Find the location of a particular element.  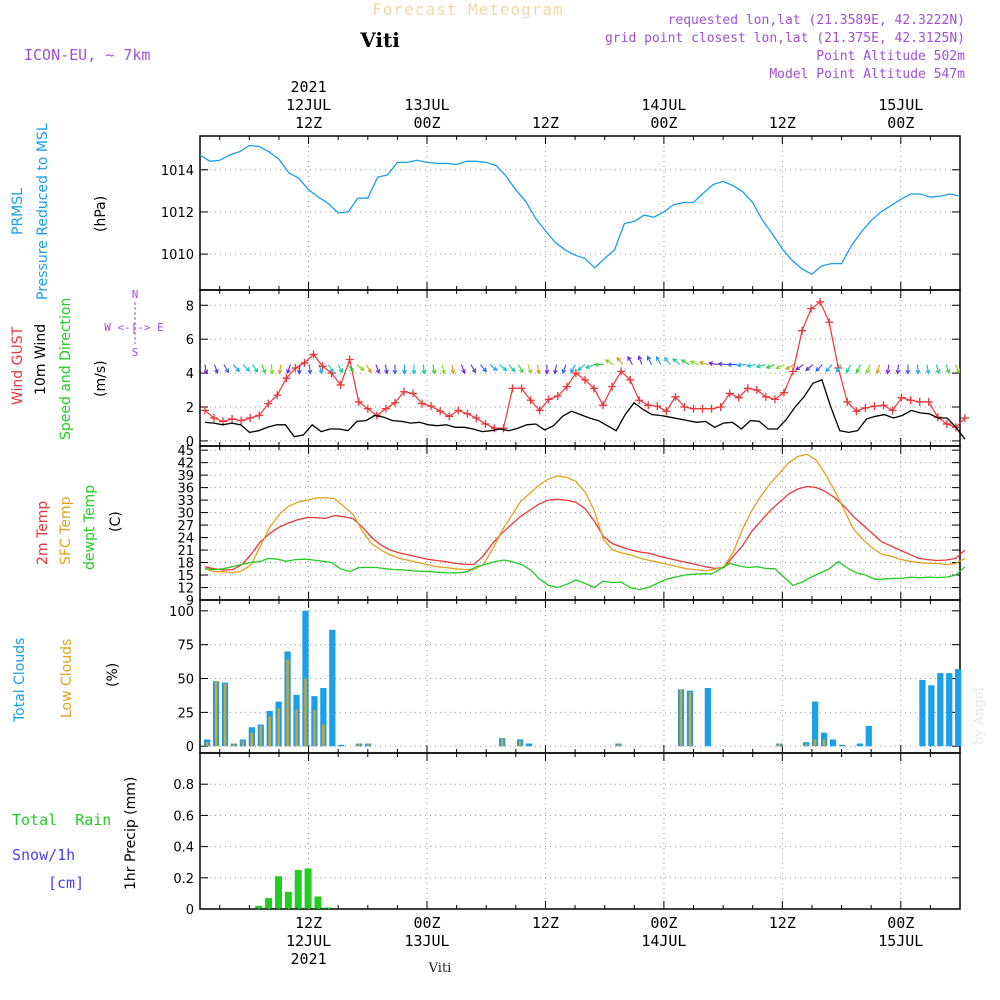

time-label: 12JUL is located at coordinates (308, 941).